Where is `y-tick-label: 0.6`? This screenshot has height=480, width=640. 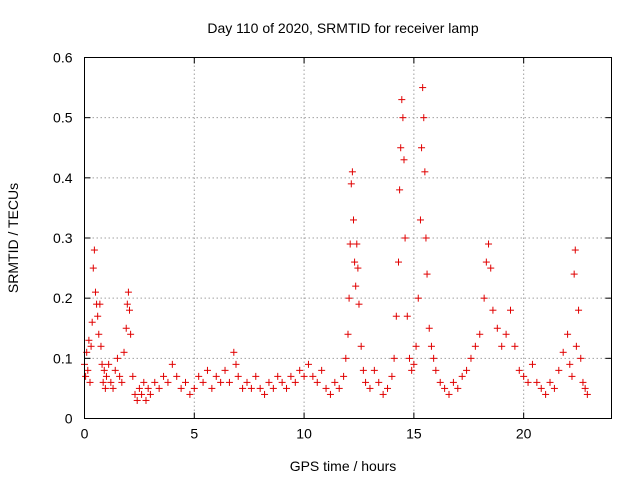 y-tick-label: 0.6 is located at coordinates (63, 58).